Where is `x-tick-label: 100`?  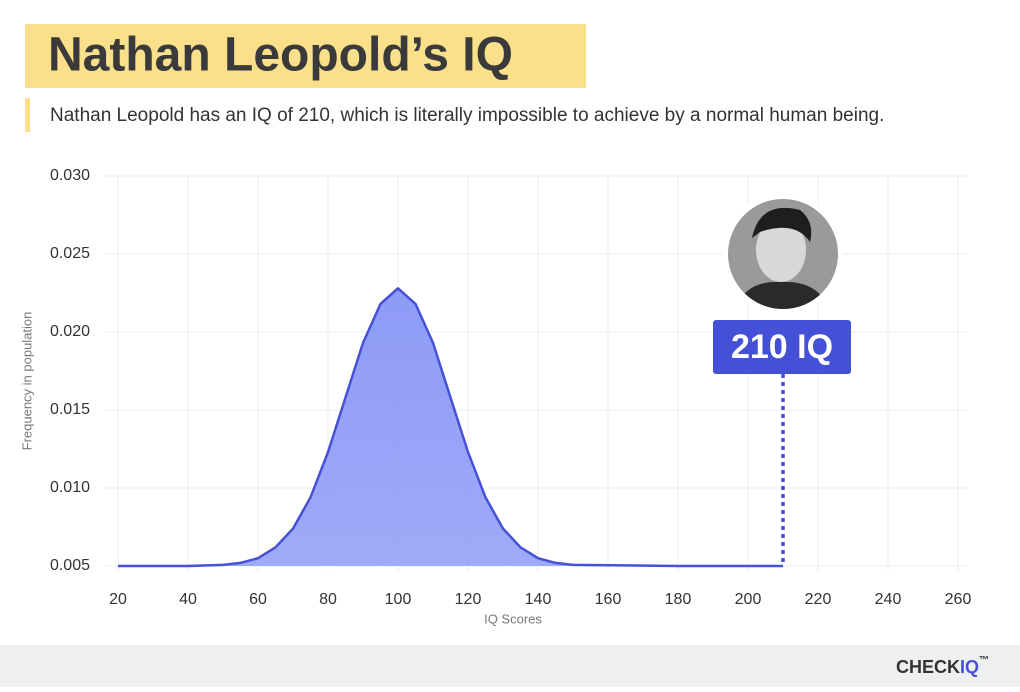 x-tick-label: 100 is located at coordinates (398, 599).